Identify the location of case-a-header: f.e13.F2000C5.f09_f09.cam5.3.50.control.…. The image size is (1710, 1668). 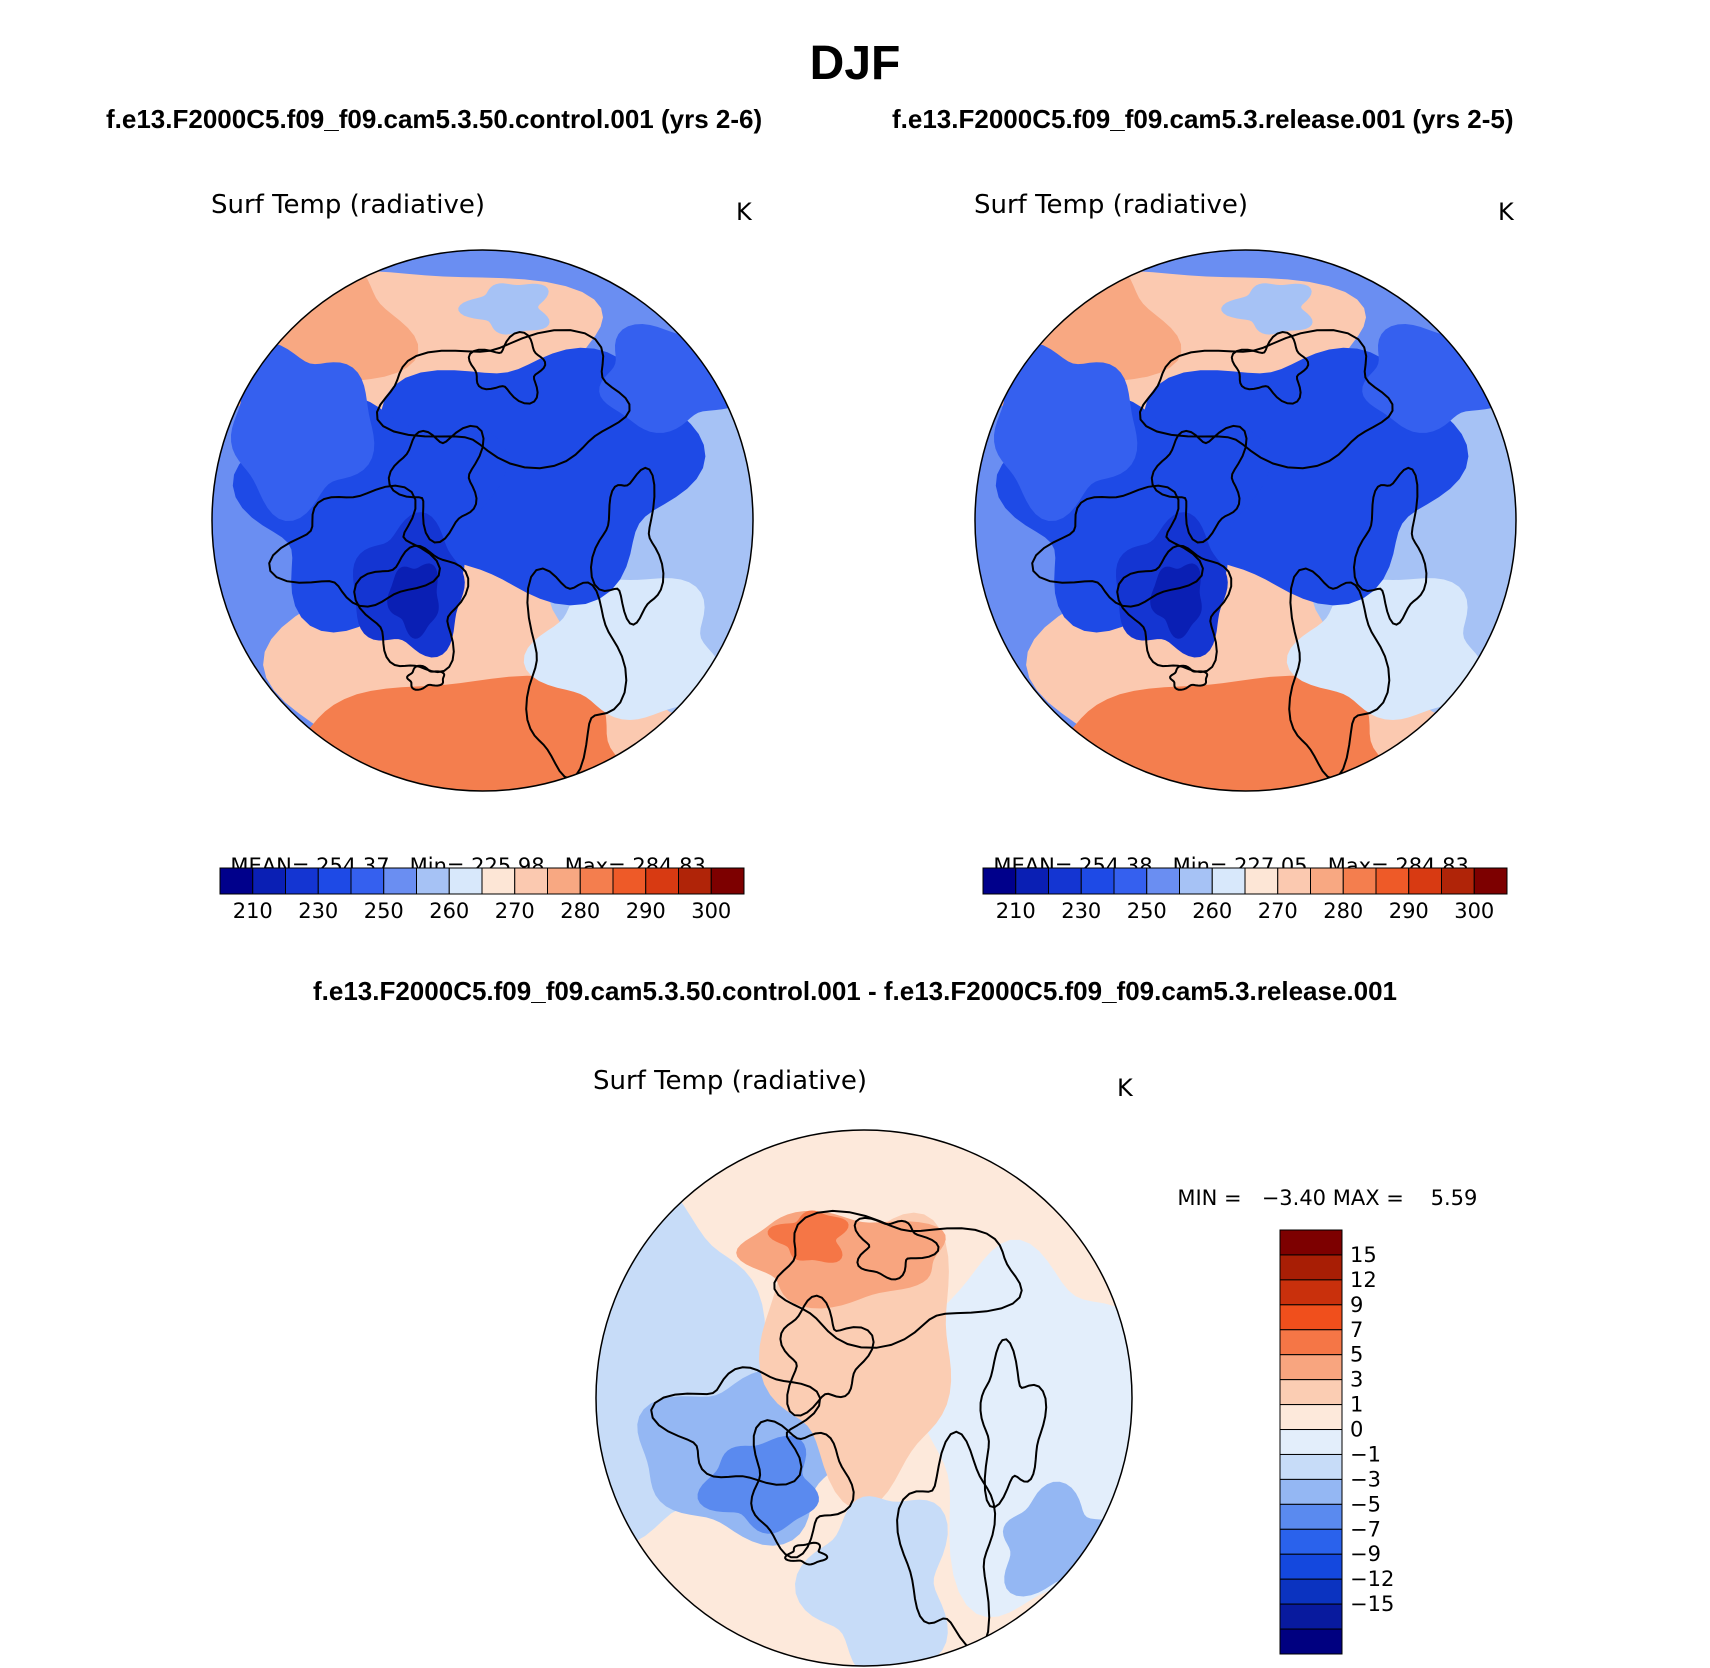
(434, 119).